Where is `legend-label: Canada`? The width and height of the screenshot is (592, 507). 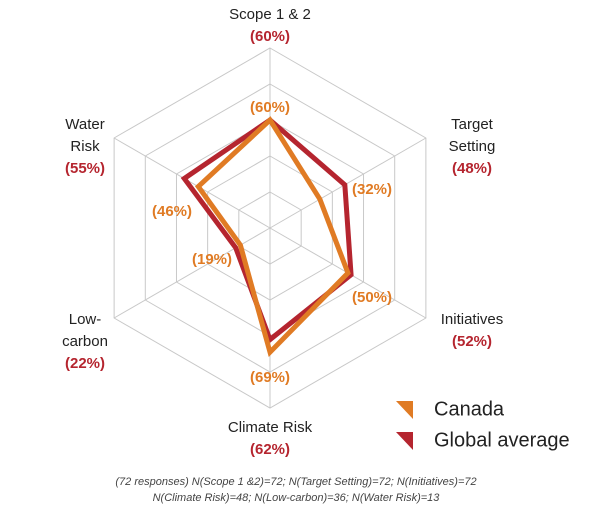
legend-label: Canada is located at coordinates (469, 409).